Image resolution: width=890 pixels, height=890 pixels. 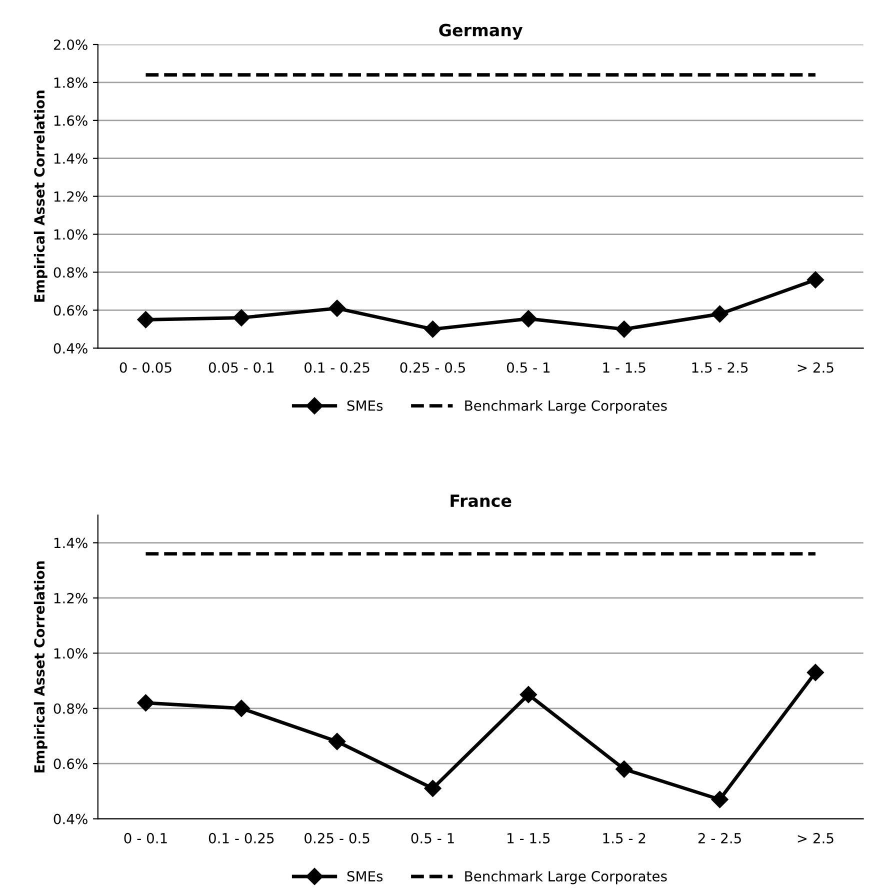 I want to click on x-tick-label: 1.5 - 2.5, so click(x=720, y=367).